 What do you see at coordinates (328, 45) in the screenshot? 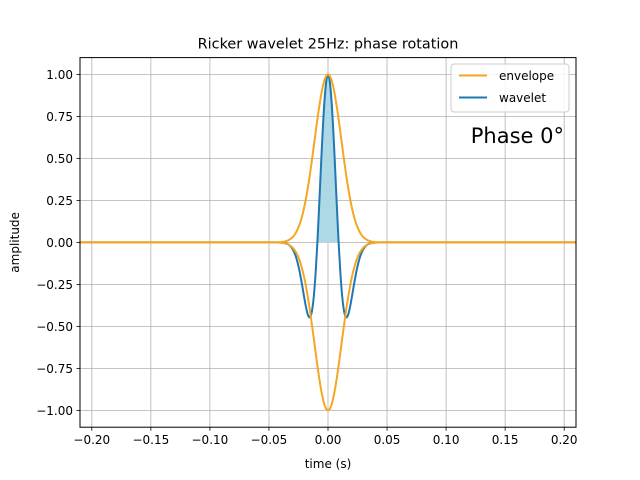
I see `chart-title: Ricker wavelet 25Hz: phase rotation` at bounding box center [328, 45].